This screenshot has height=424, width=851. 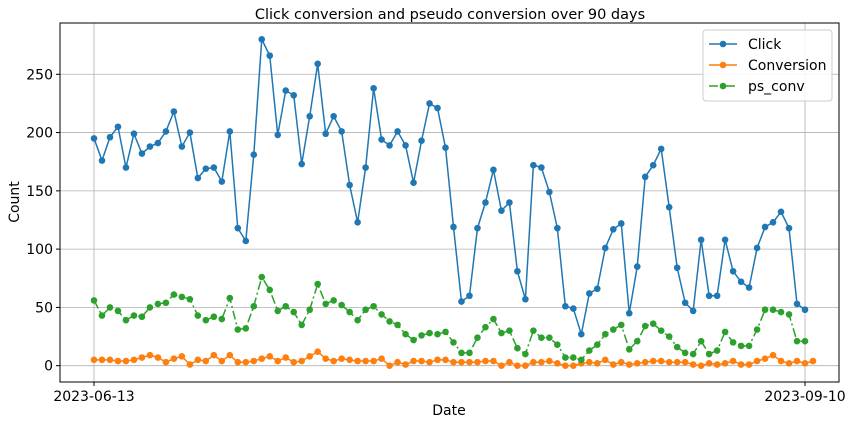 I want to click on legend-label: Conversion, so click(x=787, y=66).